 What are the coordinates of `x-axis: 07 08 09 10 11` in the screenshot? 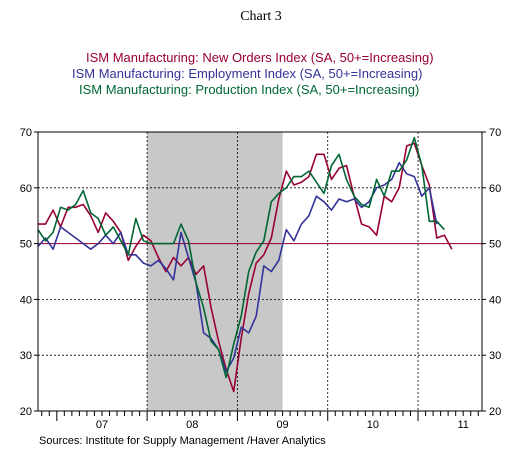 It's located at (260, 421).